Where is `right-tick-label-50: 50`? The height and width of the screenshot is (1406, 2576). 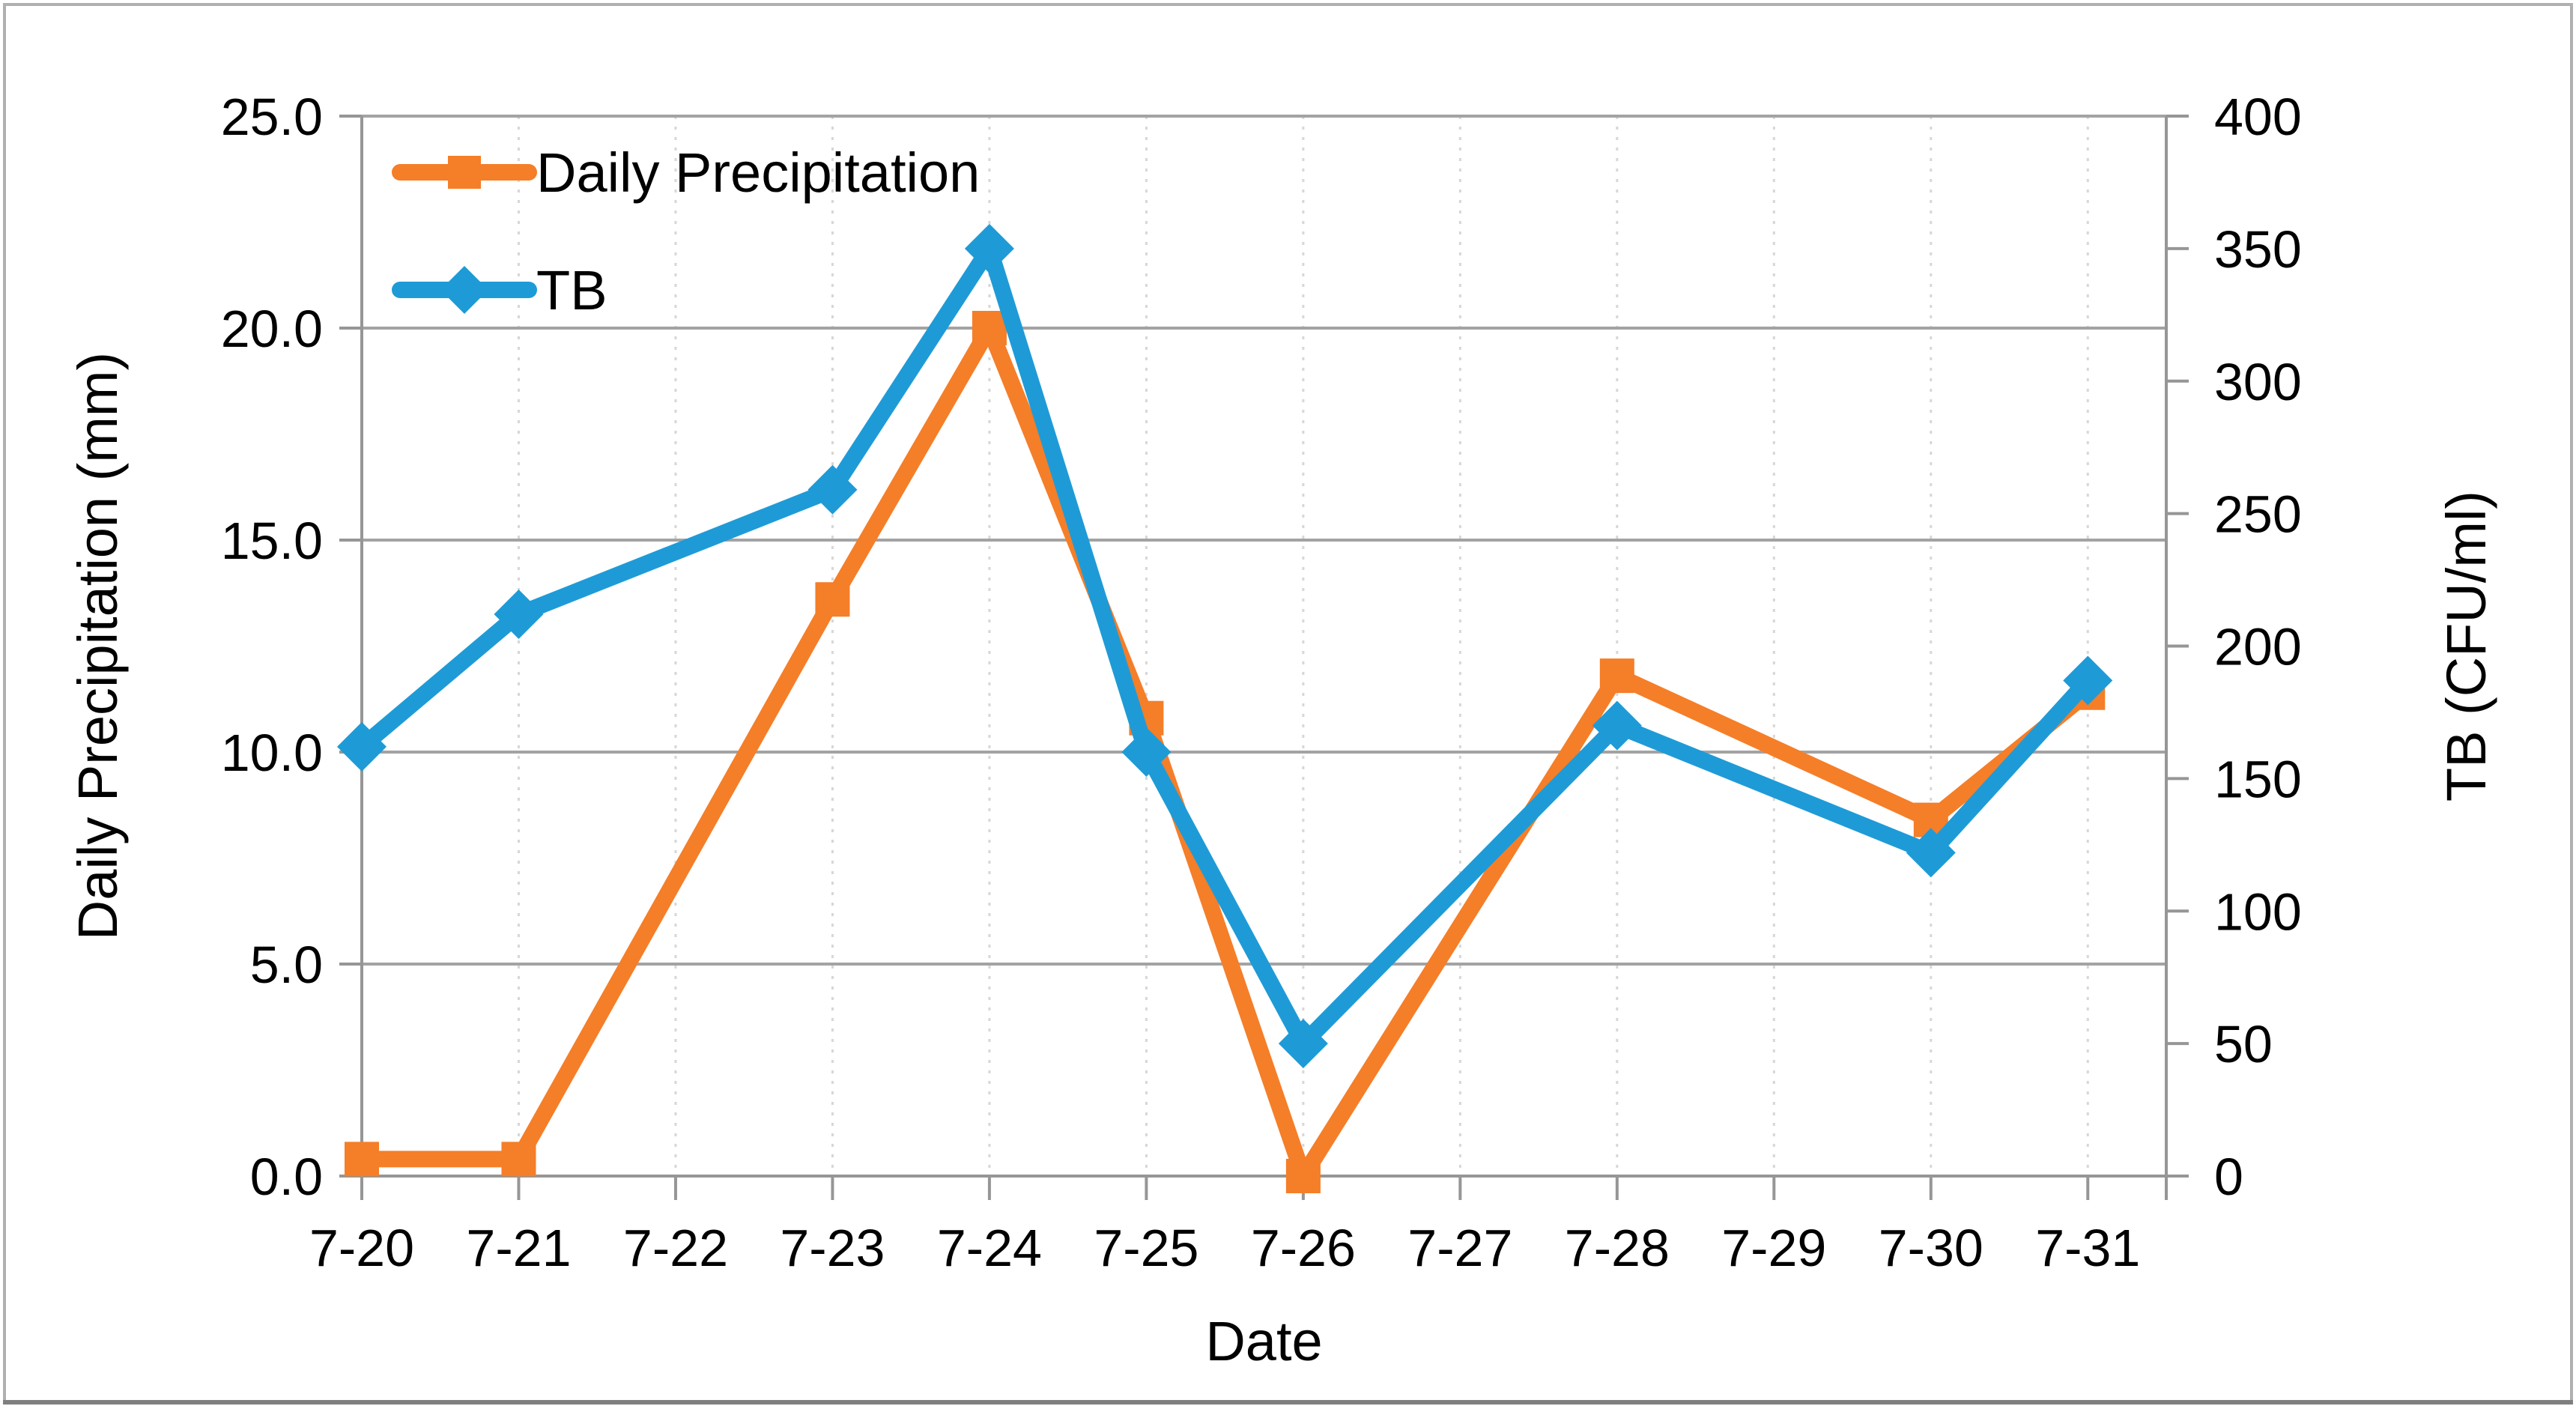
right-tick-label-50: 50 is located at coordinates (2243, 1044).